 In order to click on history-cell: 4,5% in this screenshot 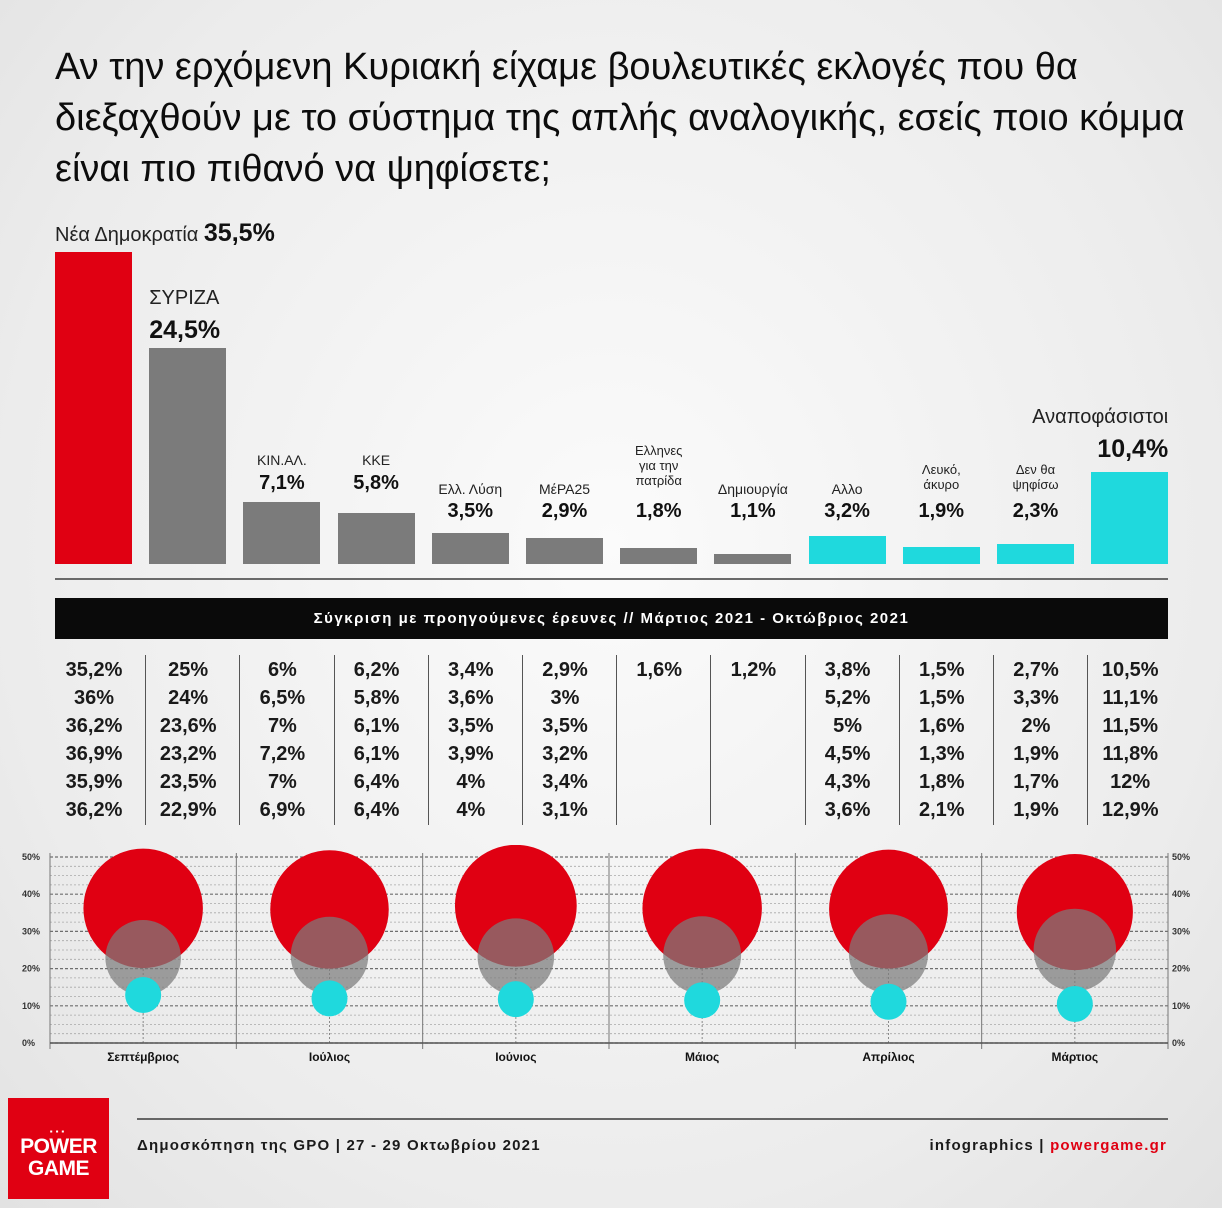, I will do `click(847, 754)`.